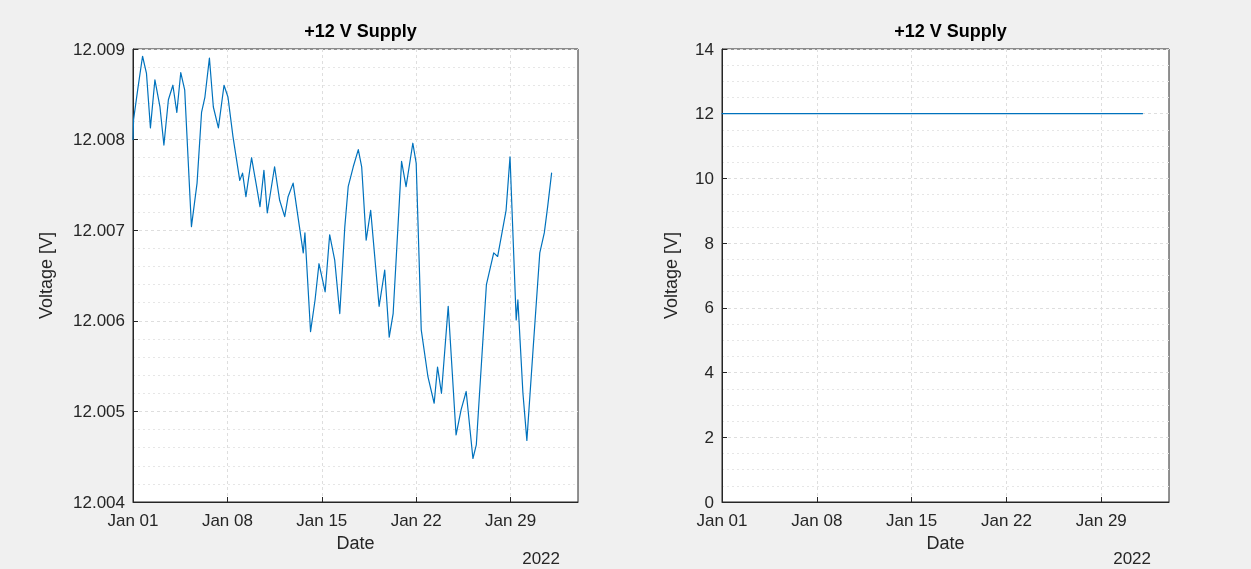 Image resolution: width=1251 pixels, height=569 pixels. What do you see at coordinates (709, 243) in the screenshot?
I see `y-tick-label: 8` at bounding box center [709, 243].